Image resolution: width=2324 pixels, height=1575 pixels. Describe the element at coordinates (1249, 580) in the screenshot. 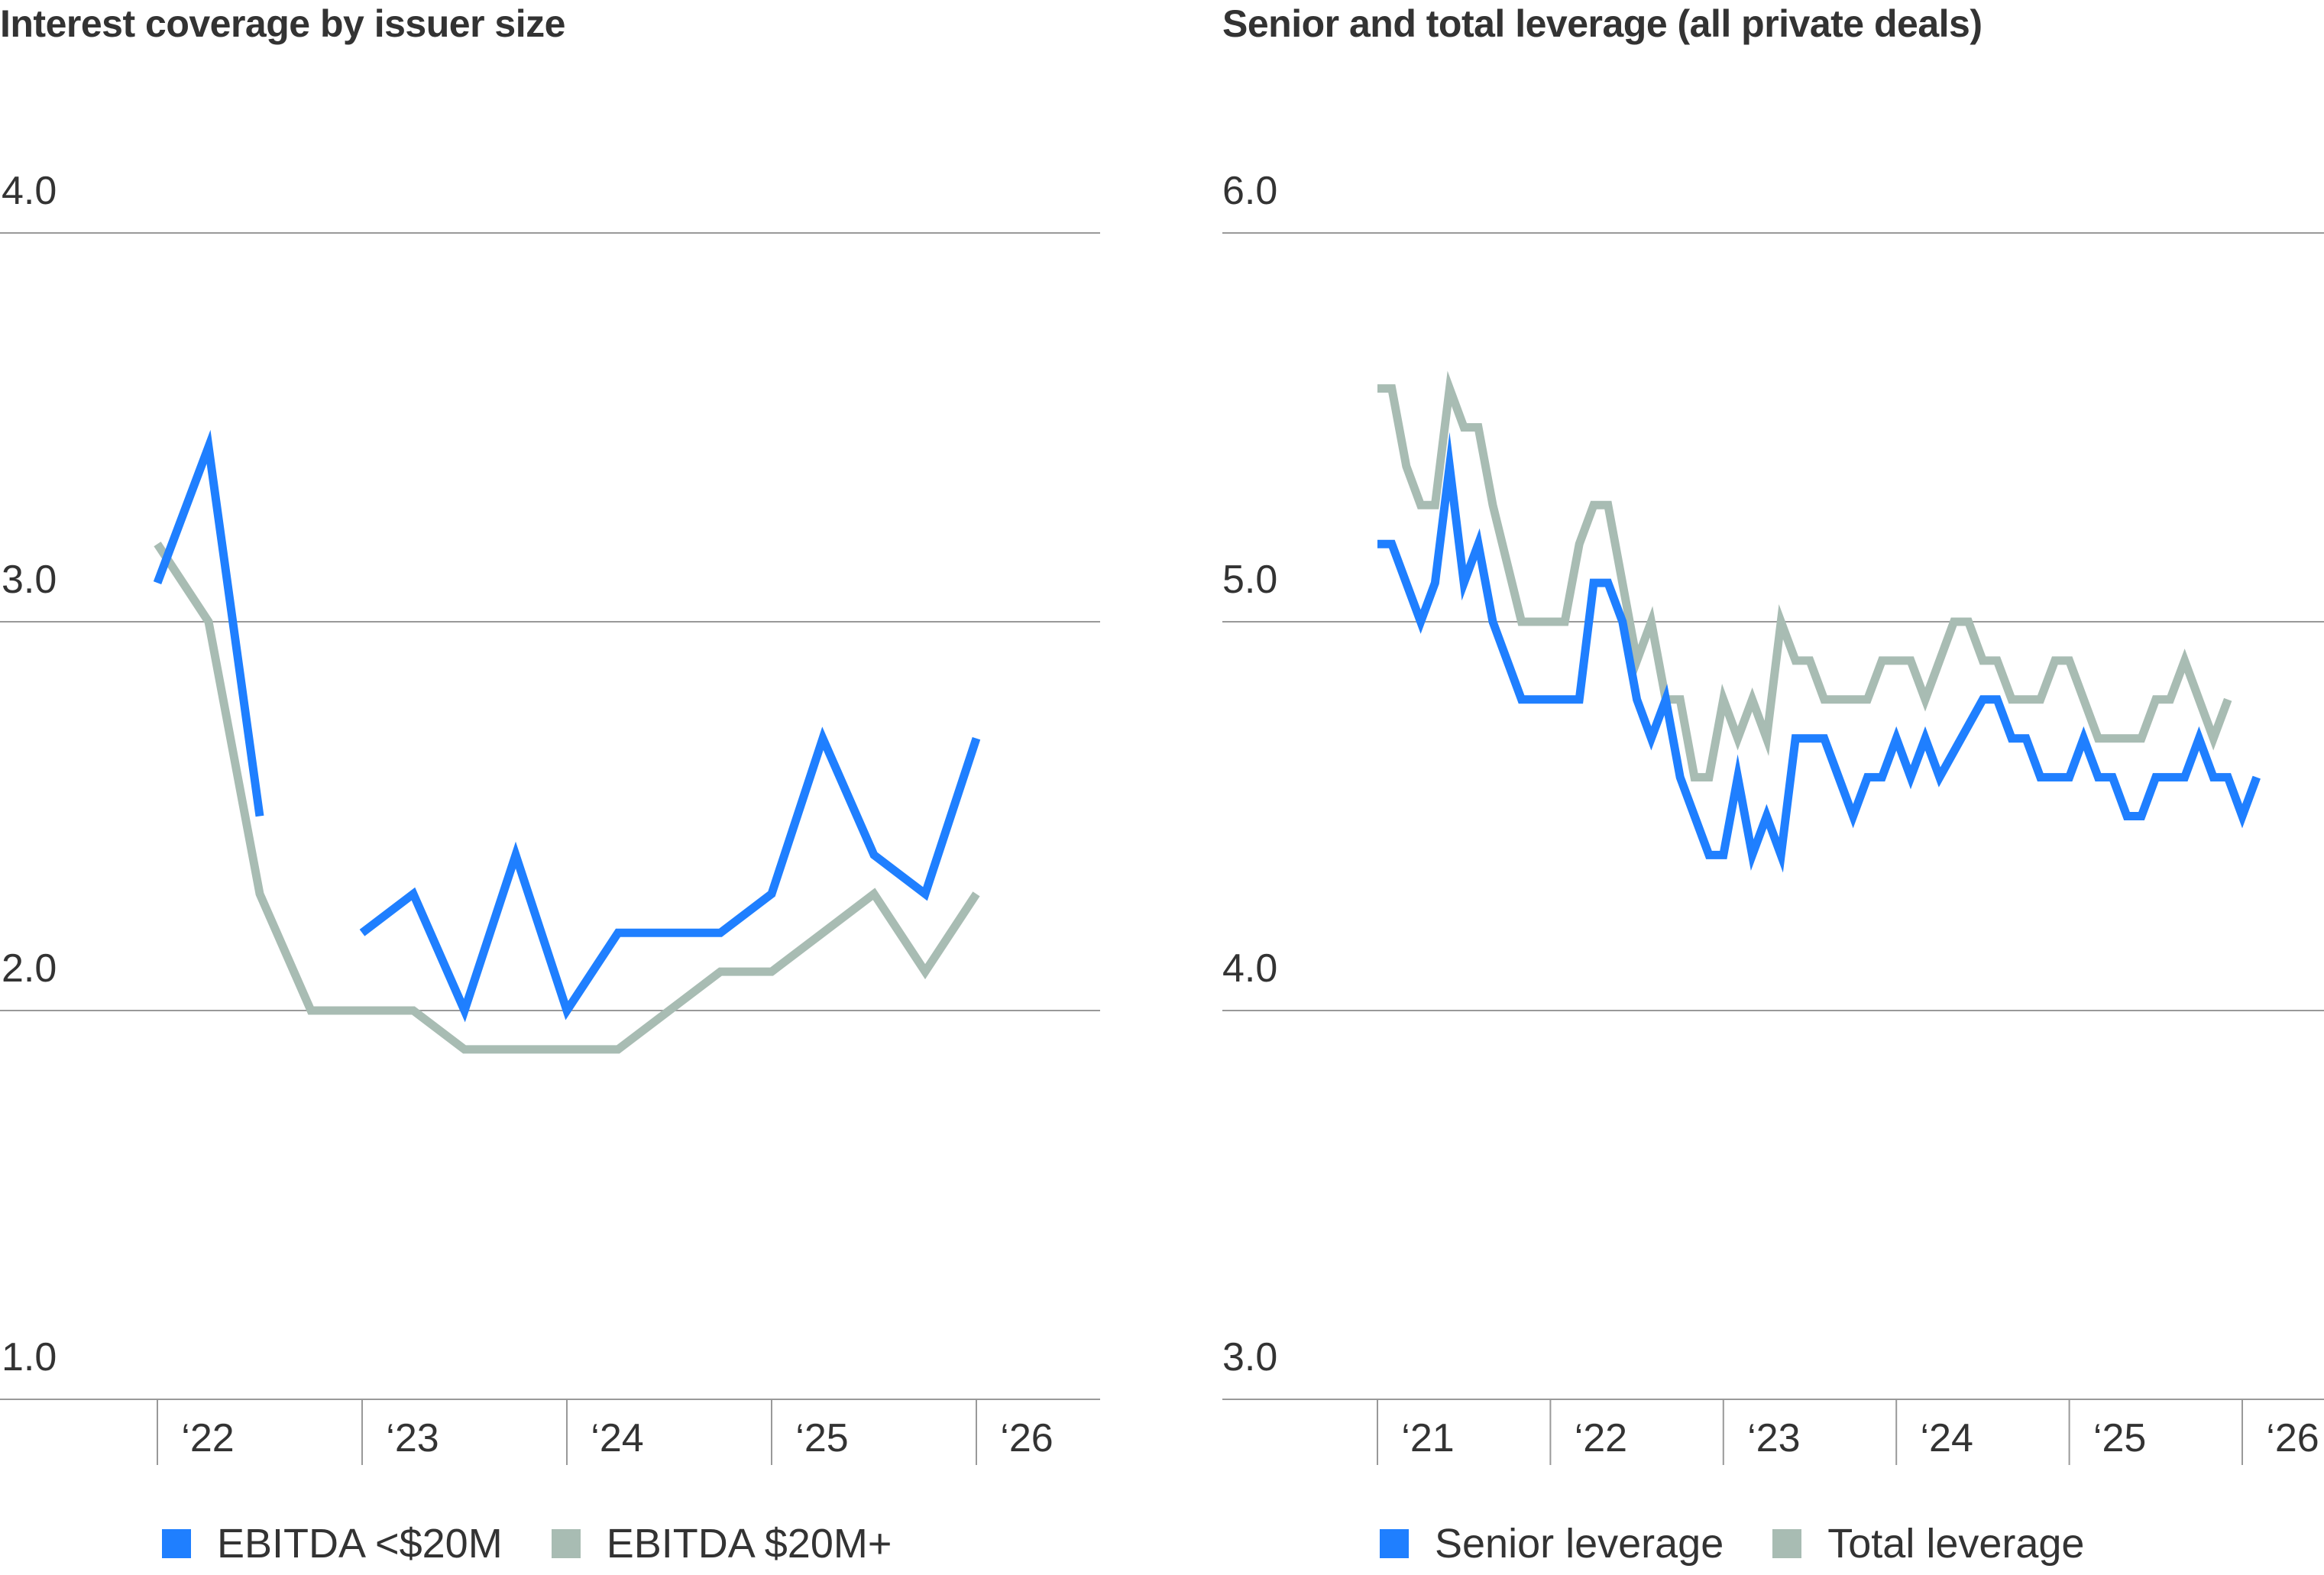

I see `y-tick-label: 5.0` at that location.